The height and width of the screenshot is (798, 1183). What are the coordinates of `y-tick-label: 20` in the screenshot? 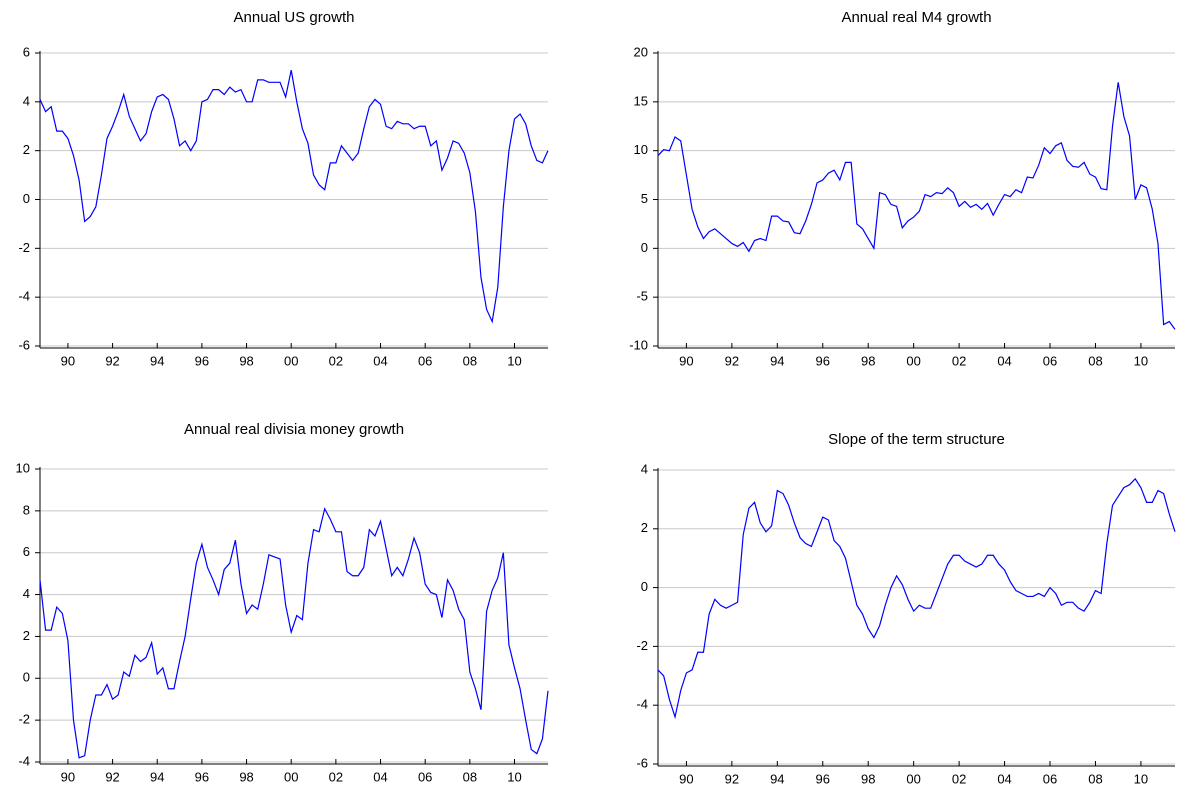 It's located at (641, 51).